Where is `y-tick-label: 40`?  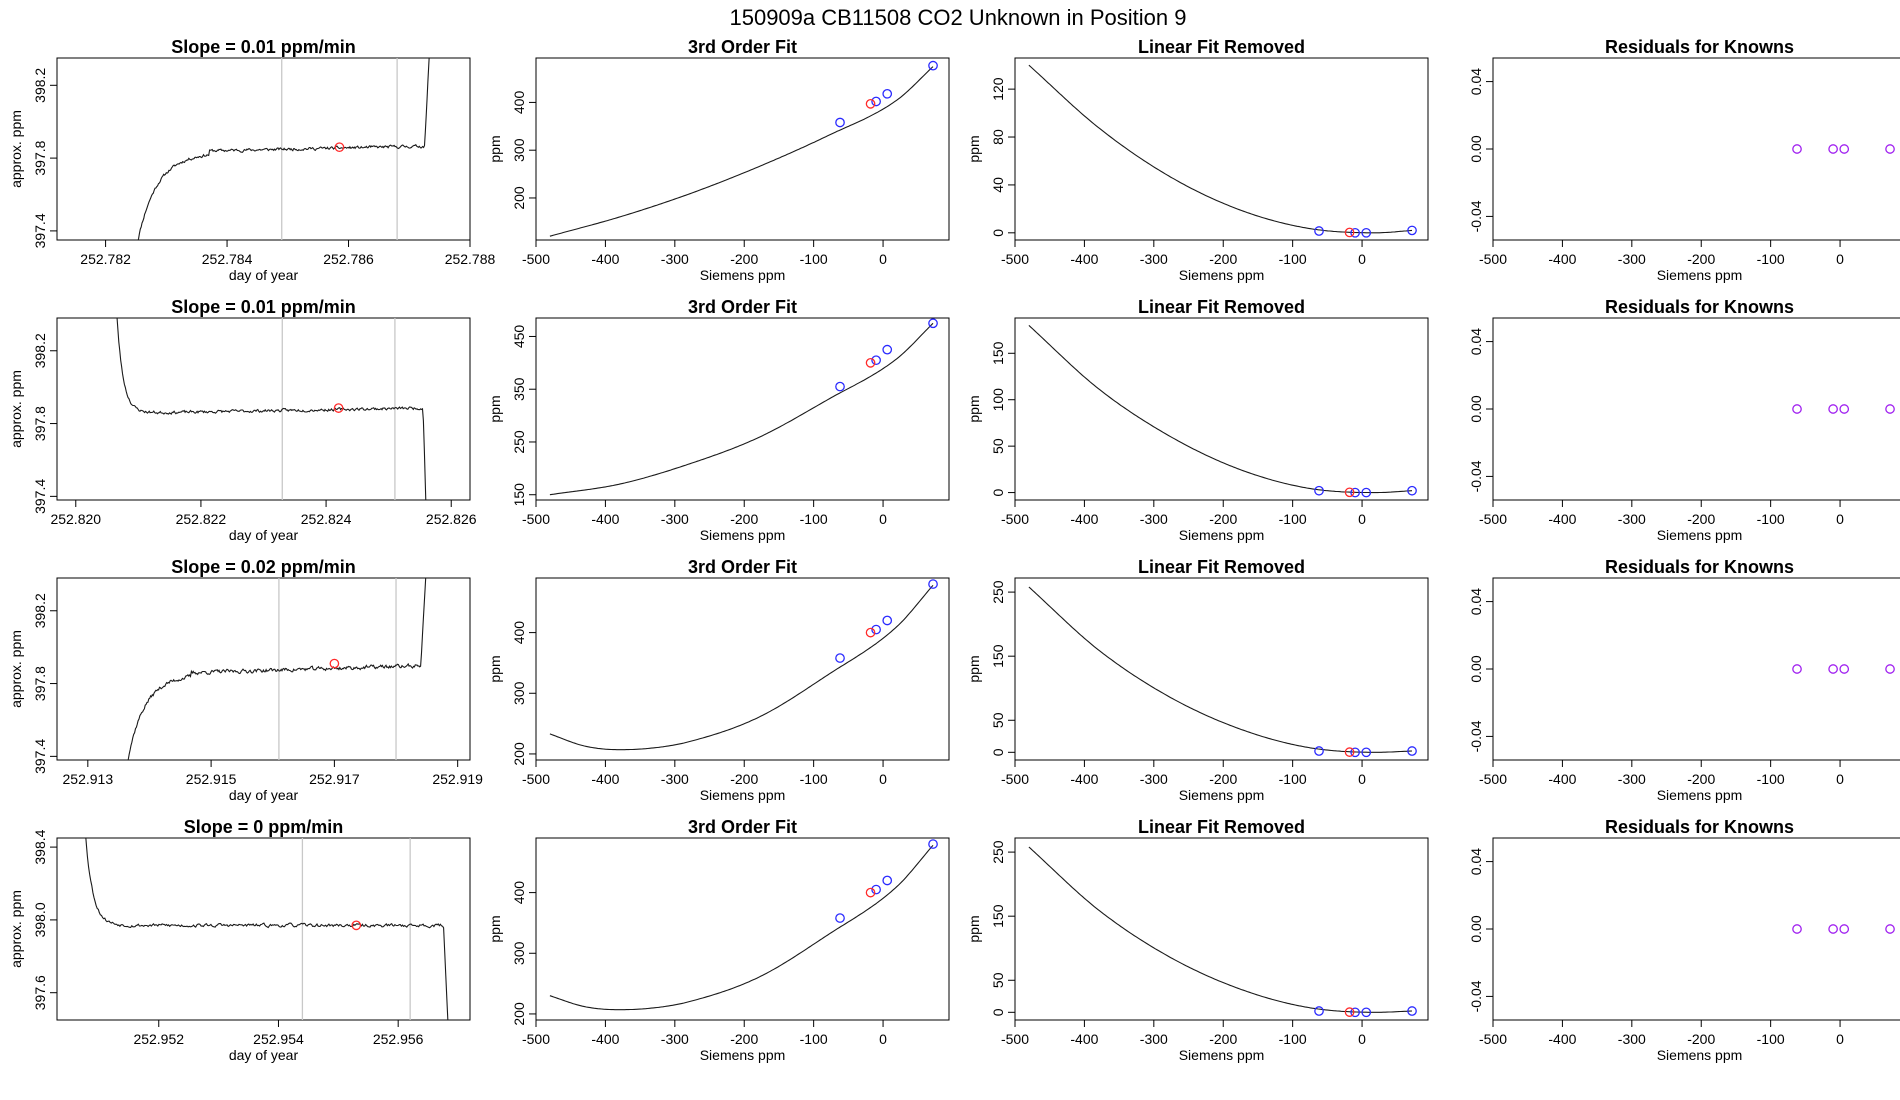
y-tick-label: 40 is located at coordinates (998, 185).